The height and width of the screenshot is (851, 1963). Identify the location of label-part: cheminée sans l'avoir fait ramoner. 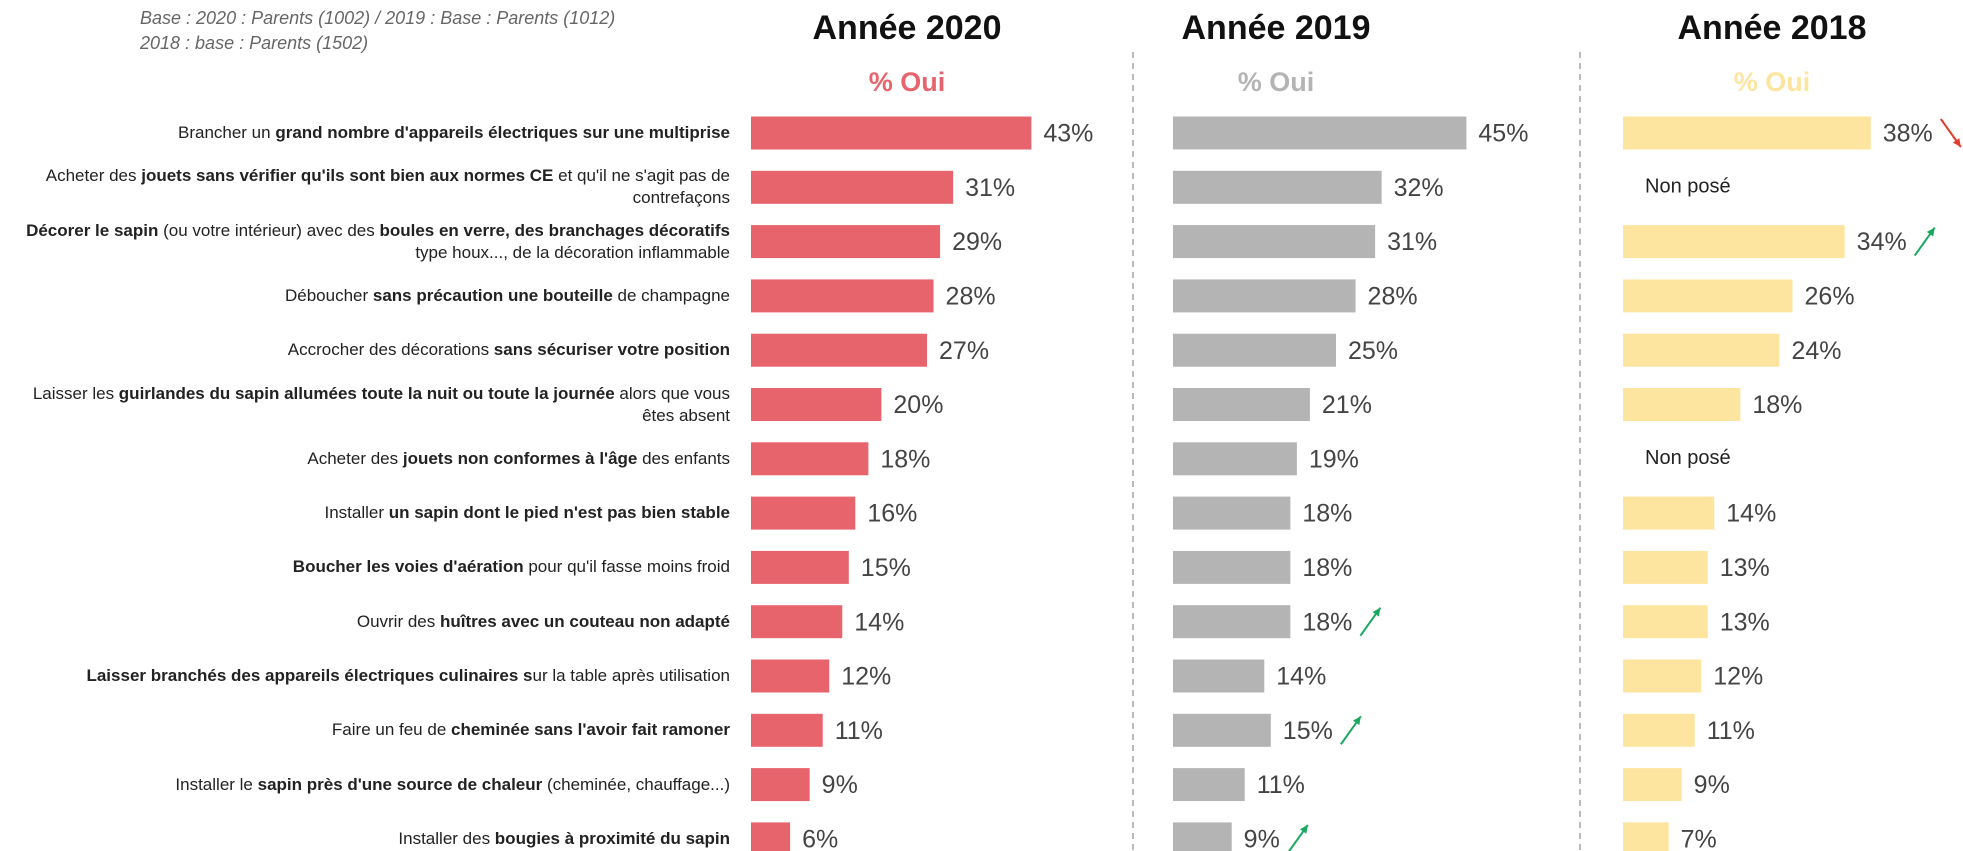
(590, 730).